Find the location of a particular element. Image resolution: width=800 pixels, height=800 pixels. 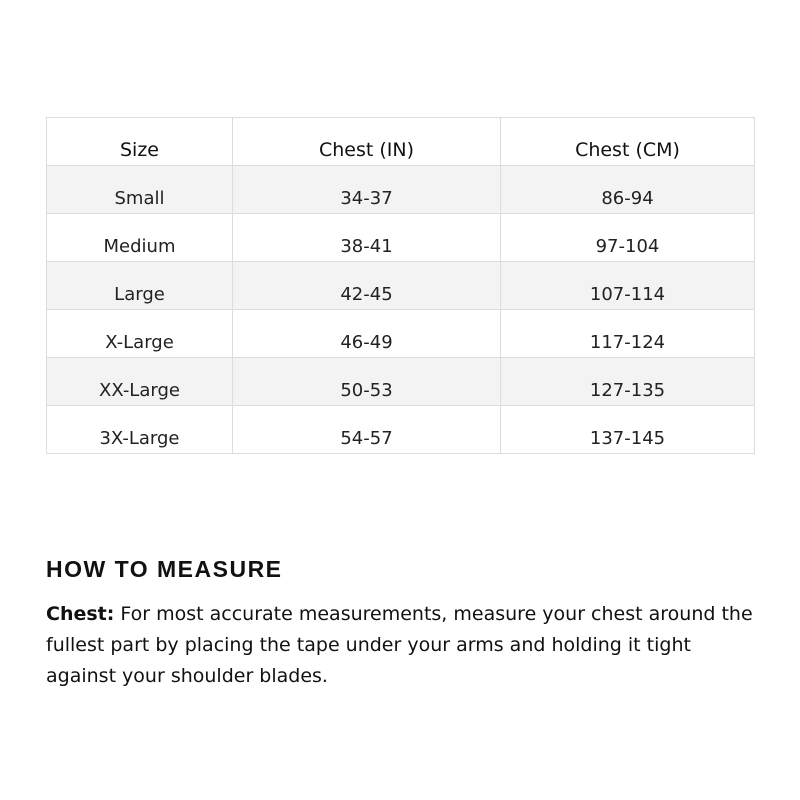

table-row: Large 42-45 107-114 is located at coordinates (400, 285).